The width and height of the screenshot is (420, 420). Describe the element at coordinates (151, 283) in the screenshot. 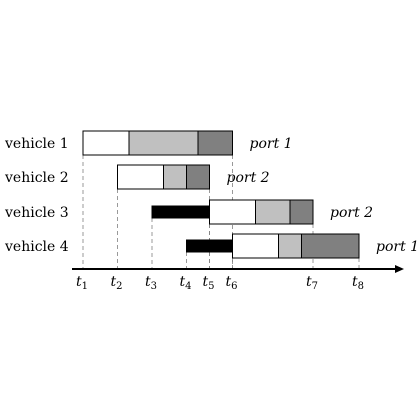

I see `tick-label: t3` at that location.